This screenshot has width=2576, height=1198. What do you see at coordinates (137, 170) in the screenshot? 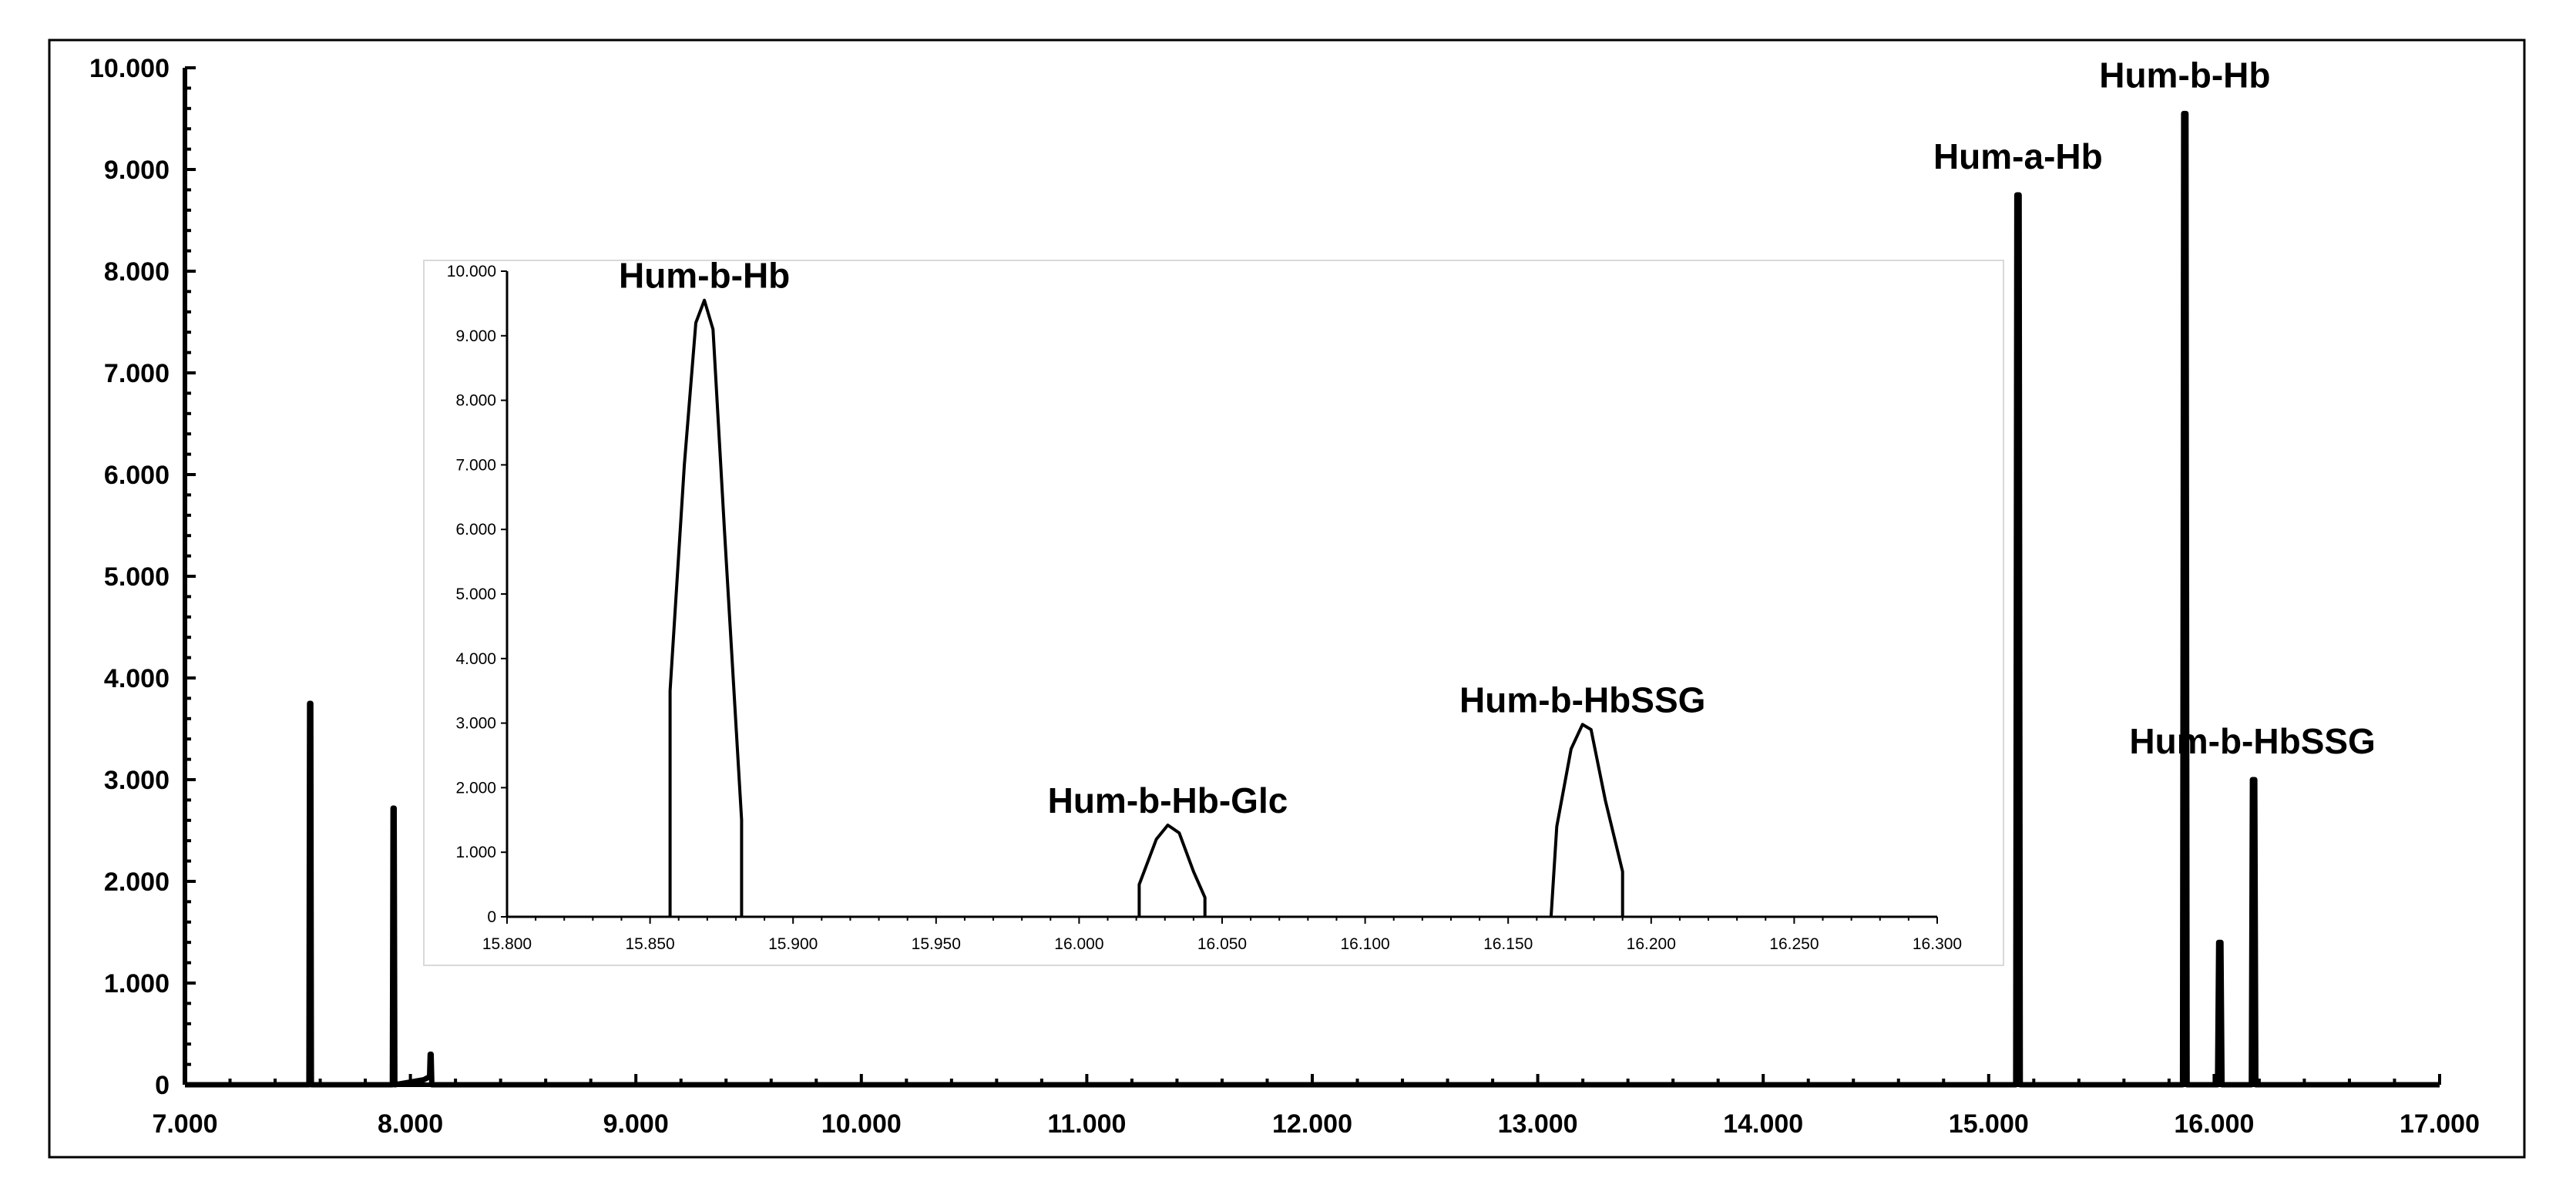
I see `main-y-tick-label: 9.000` at bounding box center [137, 170].